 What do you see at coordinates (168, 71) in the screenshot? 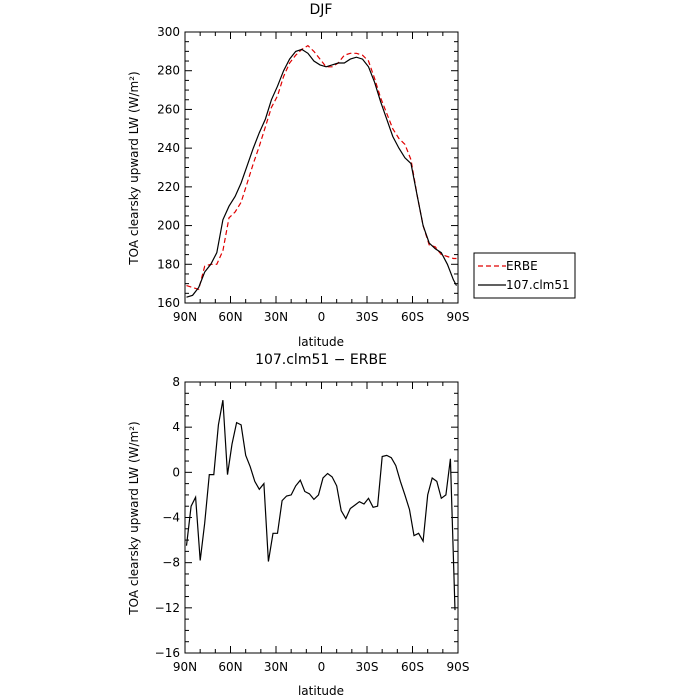
I see `y-tick-label: 280` at bounding box center [168, 71].